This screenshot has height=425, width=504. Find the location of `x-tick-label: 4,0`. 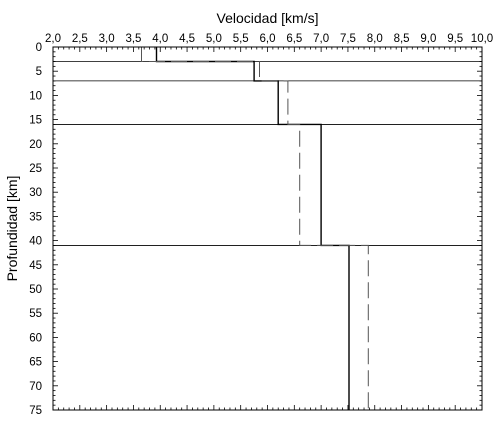

x-tick-label: 4,0 is located at coordinates (160, 39).